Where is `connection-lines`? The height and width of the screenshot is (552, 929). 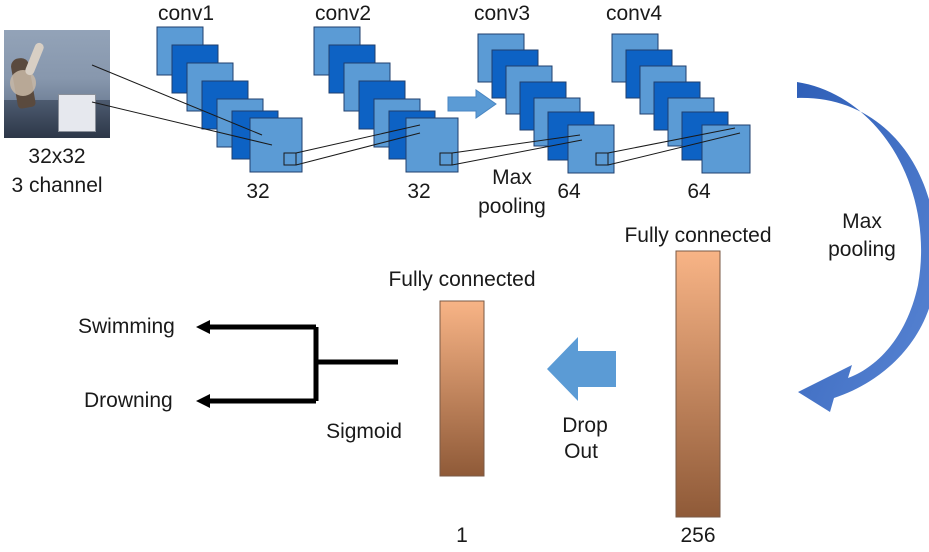
connection-lines is located at coordinates (416, 115).